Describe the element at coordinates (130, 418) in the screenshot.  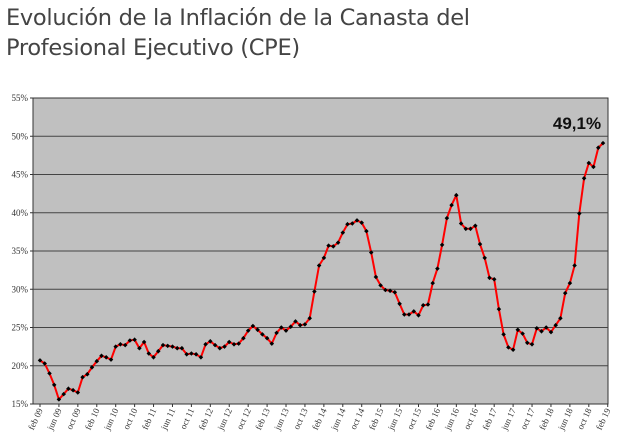
I see `x-tick-label: oct 10` at that location.